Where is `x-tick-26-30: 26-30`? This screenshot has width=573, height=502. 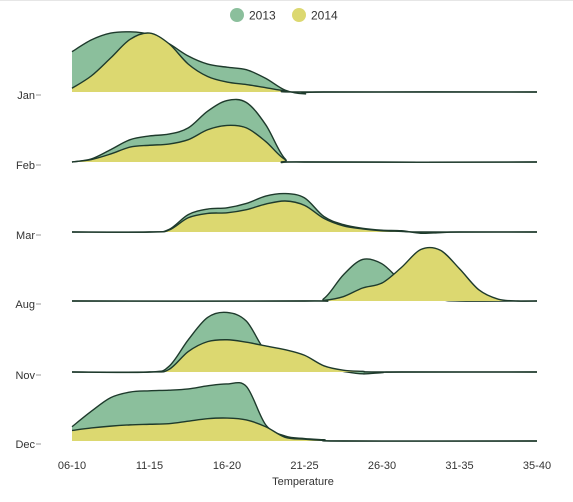 x-tick-26-30: 26-30 is located at coordinates (382, 466).